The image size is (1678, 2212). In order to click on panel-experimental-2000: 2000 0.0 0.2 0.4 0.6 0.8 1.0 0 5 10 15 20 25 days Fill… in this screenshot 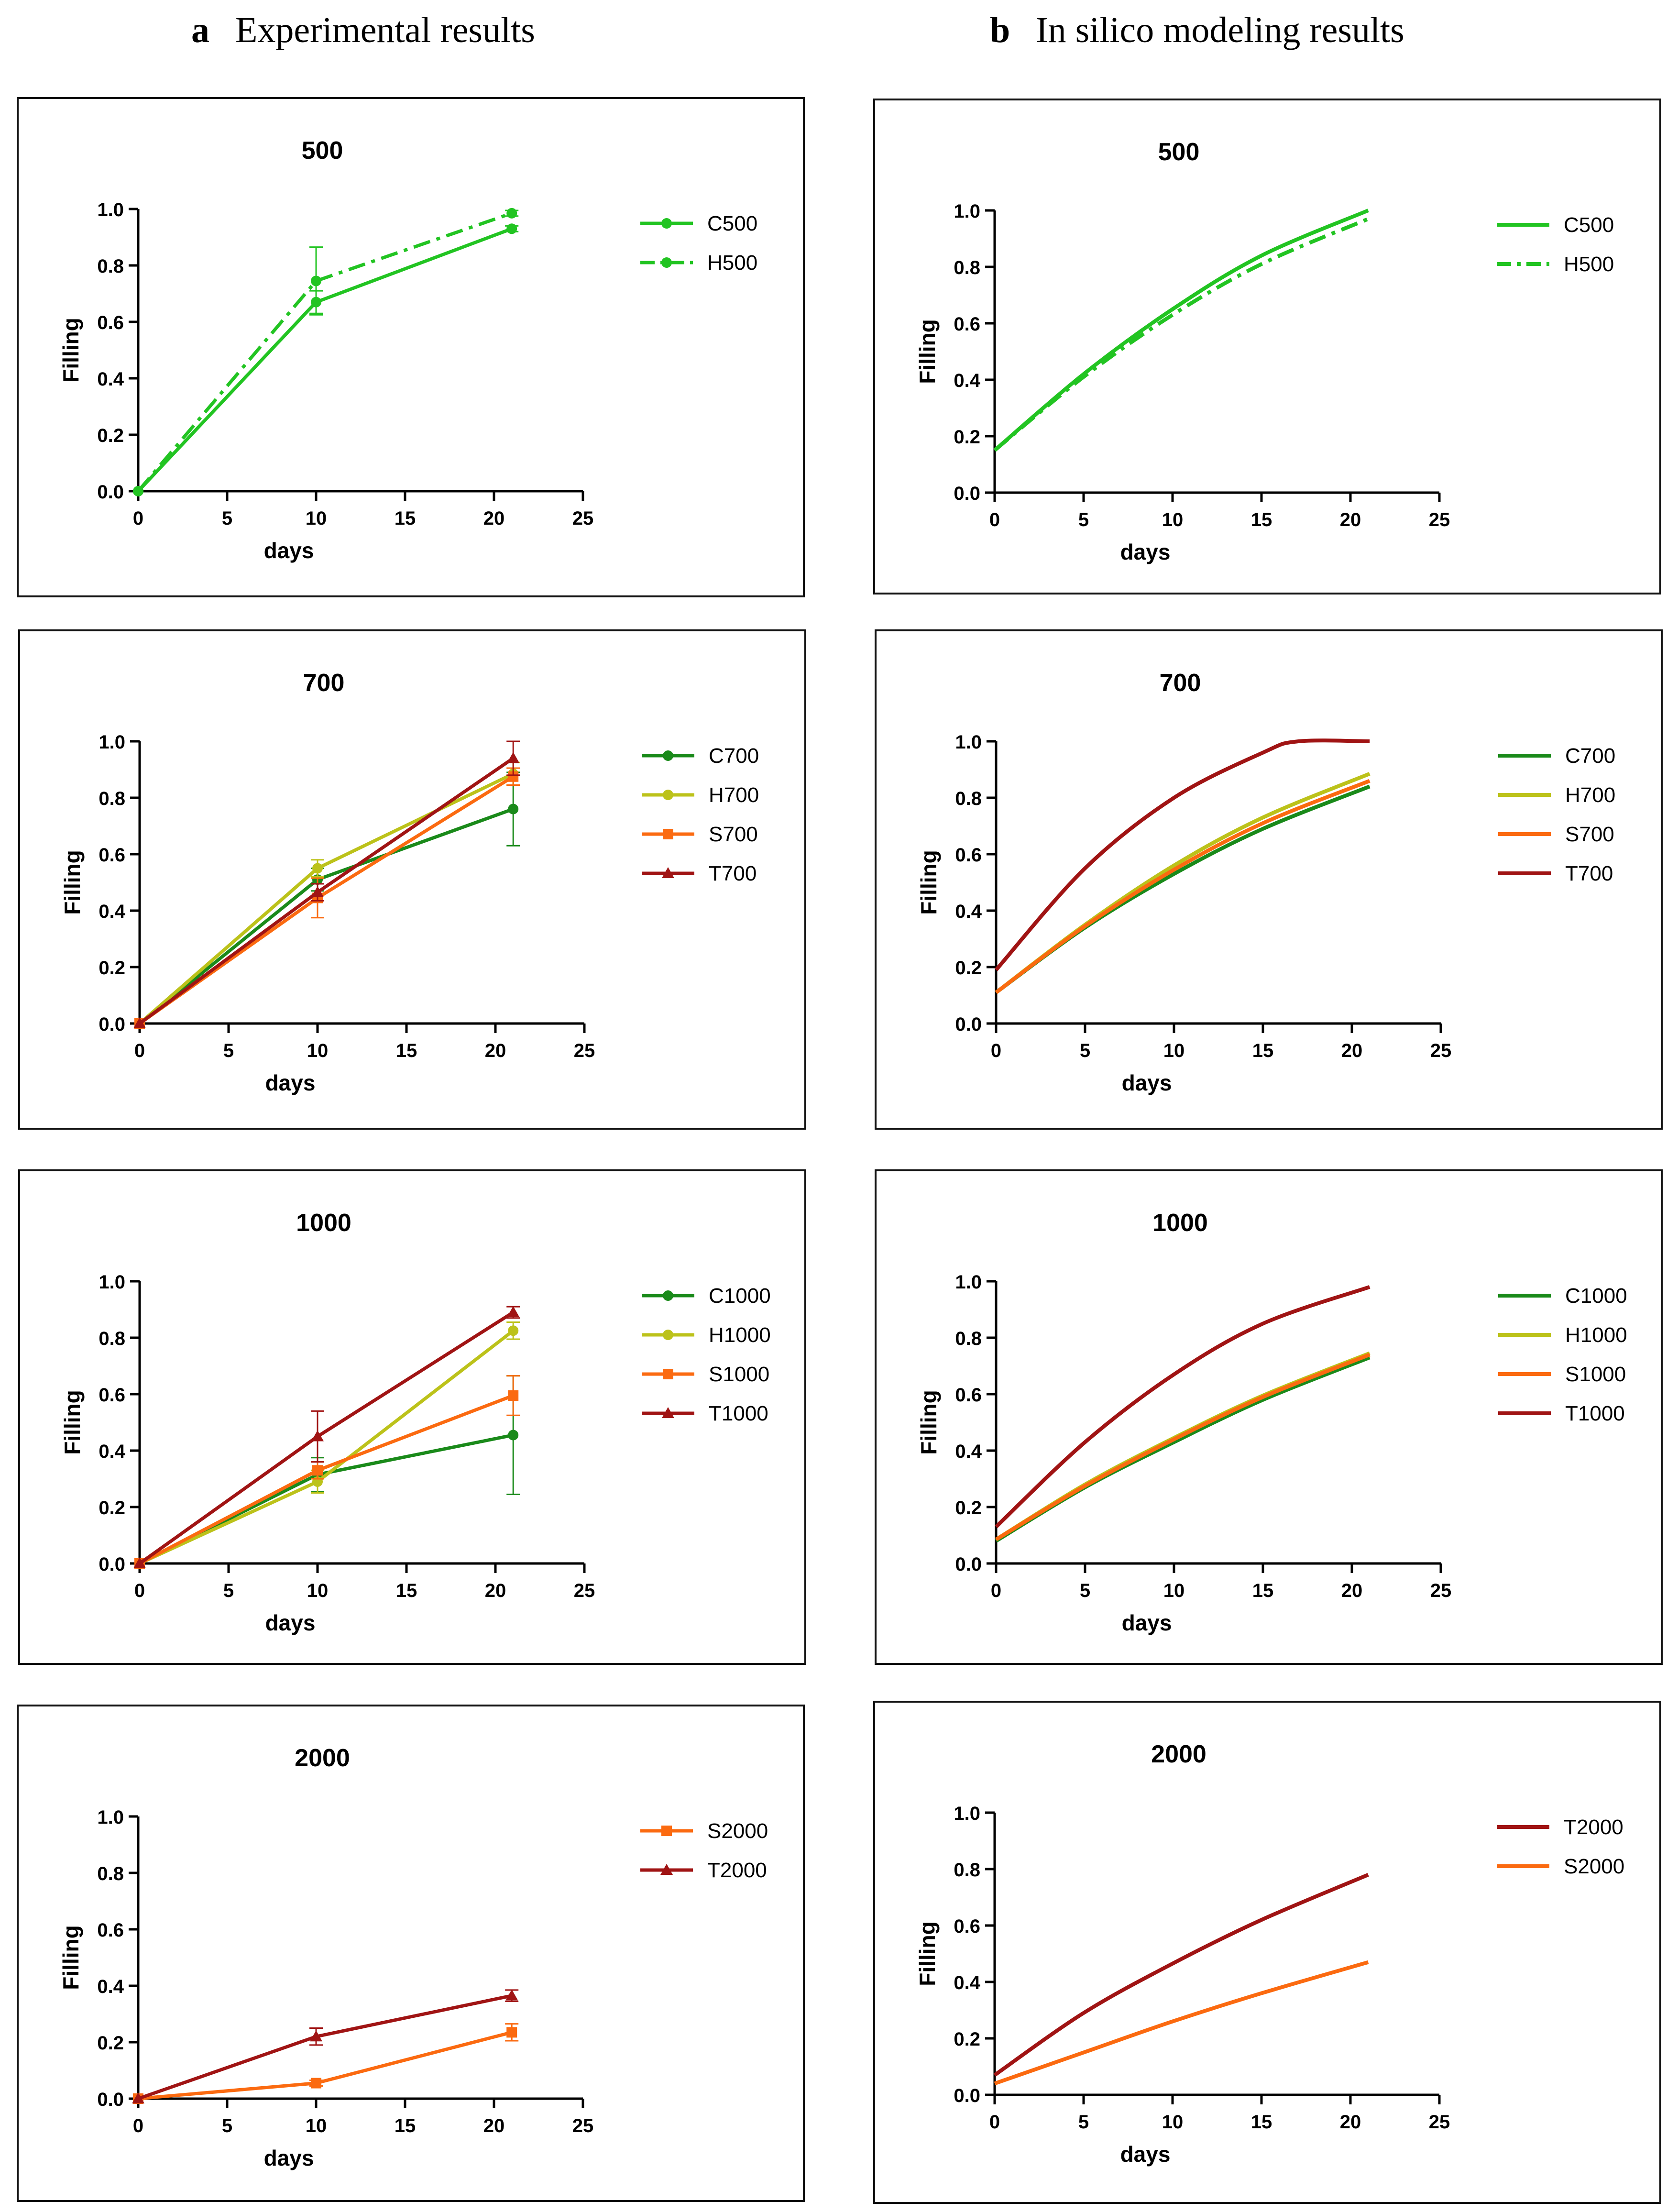, I will do `click(411, 1953)`.